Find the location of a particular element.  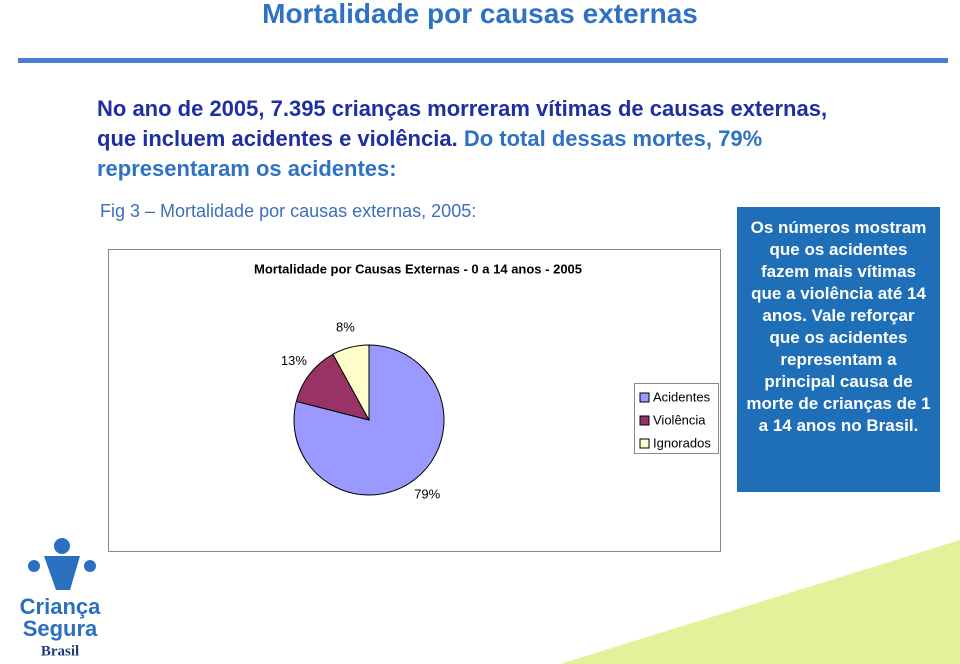

legend-label: Ignorados is located at coordinates (682, 442).